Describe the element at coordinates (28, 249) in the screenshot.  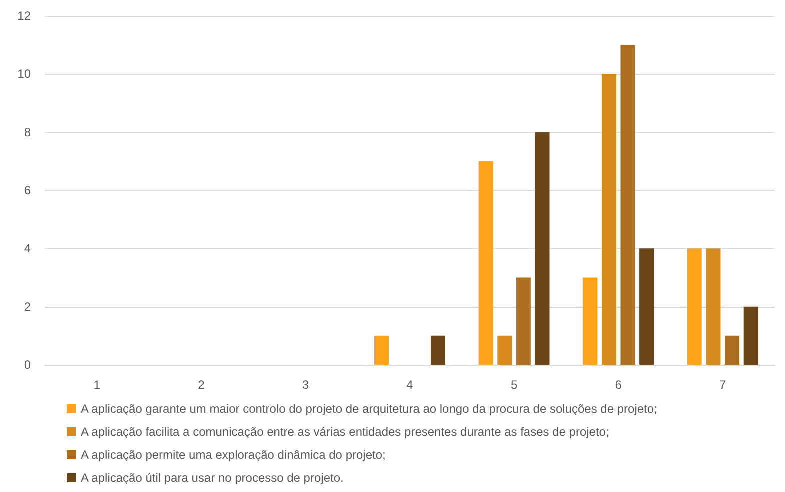
I see `y-tick-label: 4` at that location.